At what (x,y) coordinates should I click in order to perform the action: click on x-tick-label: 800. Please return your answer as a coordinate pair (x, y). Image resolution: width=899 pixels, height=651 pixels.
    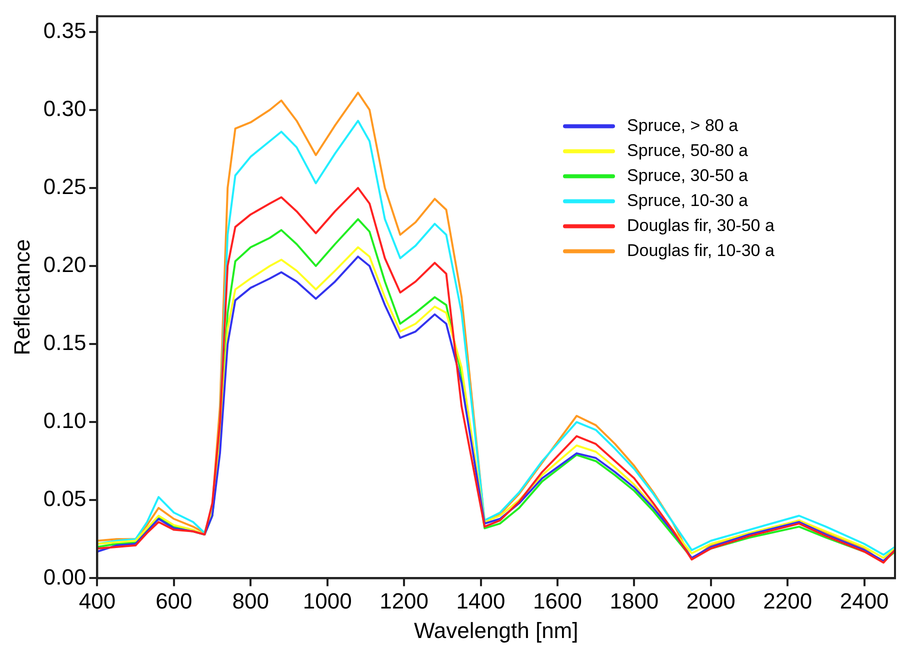
    Looking at the image, I should click on (250, 601).